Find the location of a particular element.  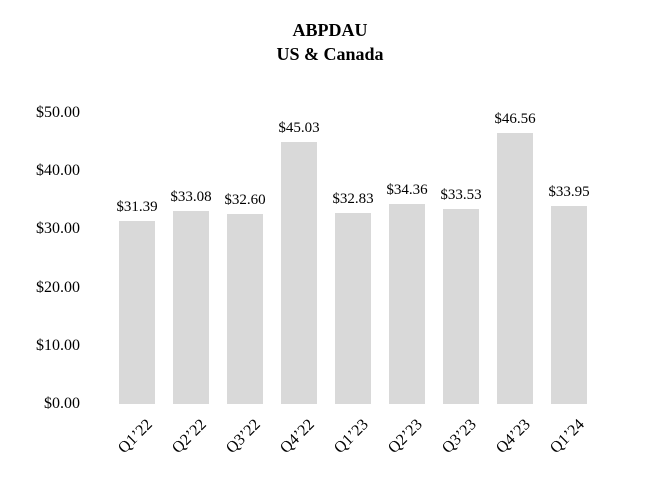

bar-Q3’22 is located at coordinates (245, 309).